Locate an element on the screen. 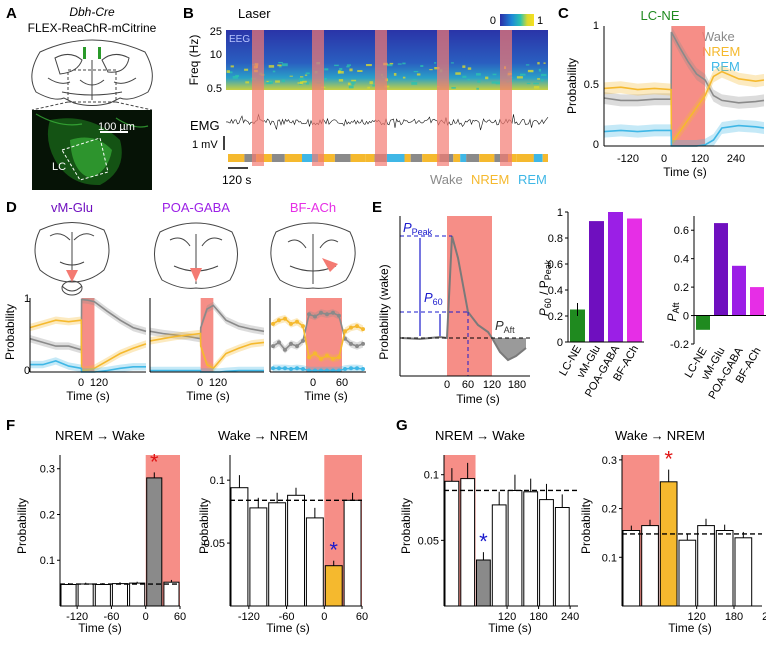  eeg-label: EEG is located at coordinates (239, 39).